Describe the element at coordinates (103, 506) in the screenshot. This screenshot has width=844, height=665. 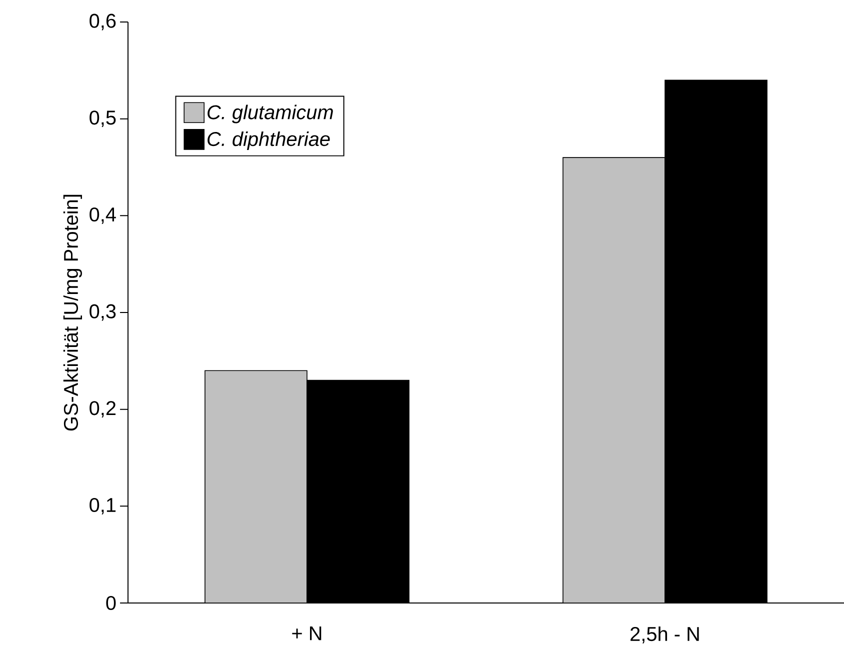
I see `y-tick-label: 0,1` at that location.